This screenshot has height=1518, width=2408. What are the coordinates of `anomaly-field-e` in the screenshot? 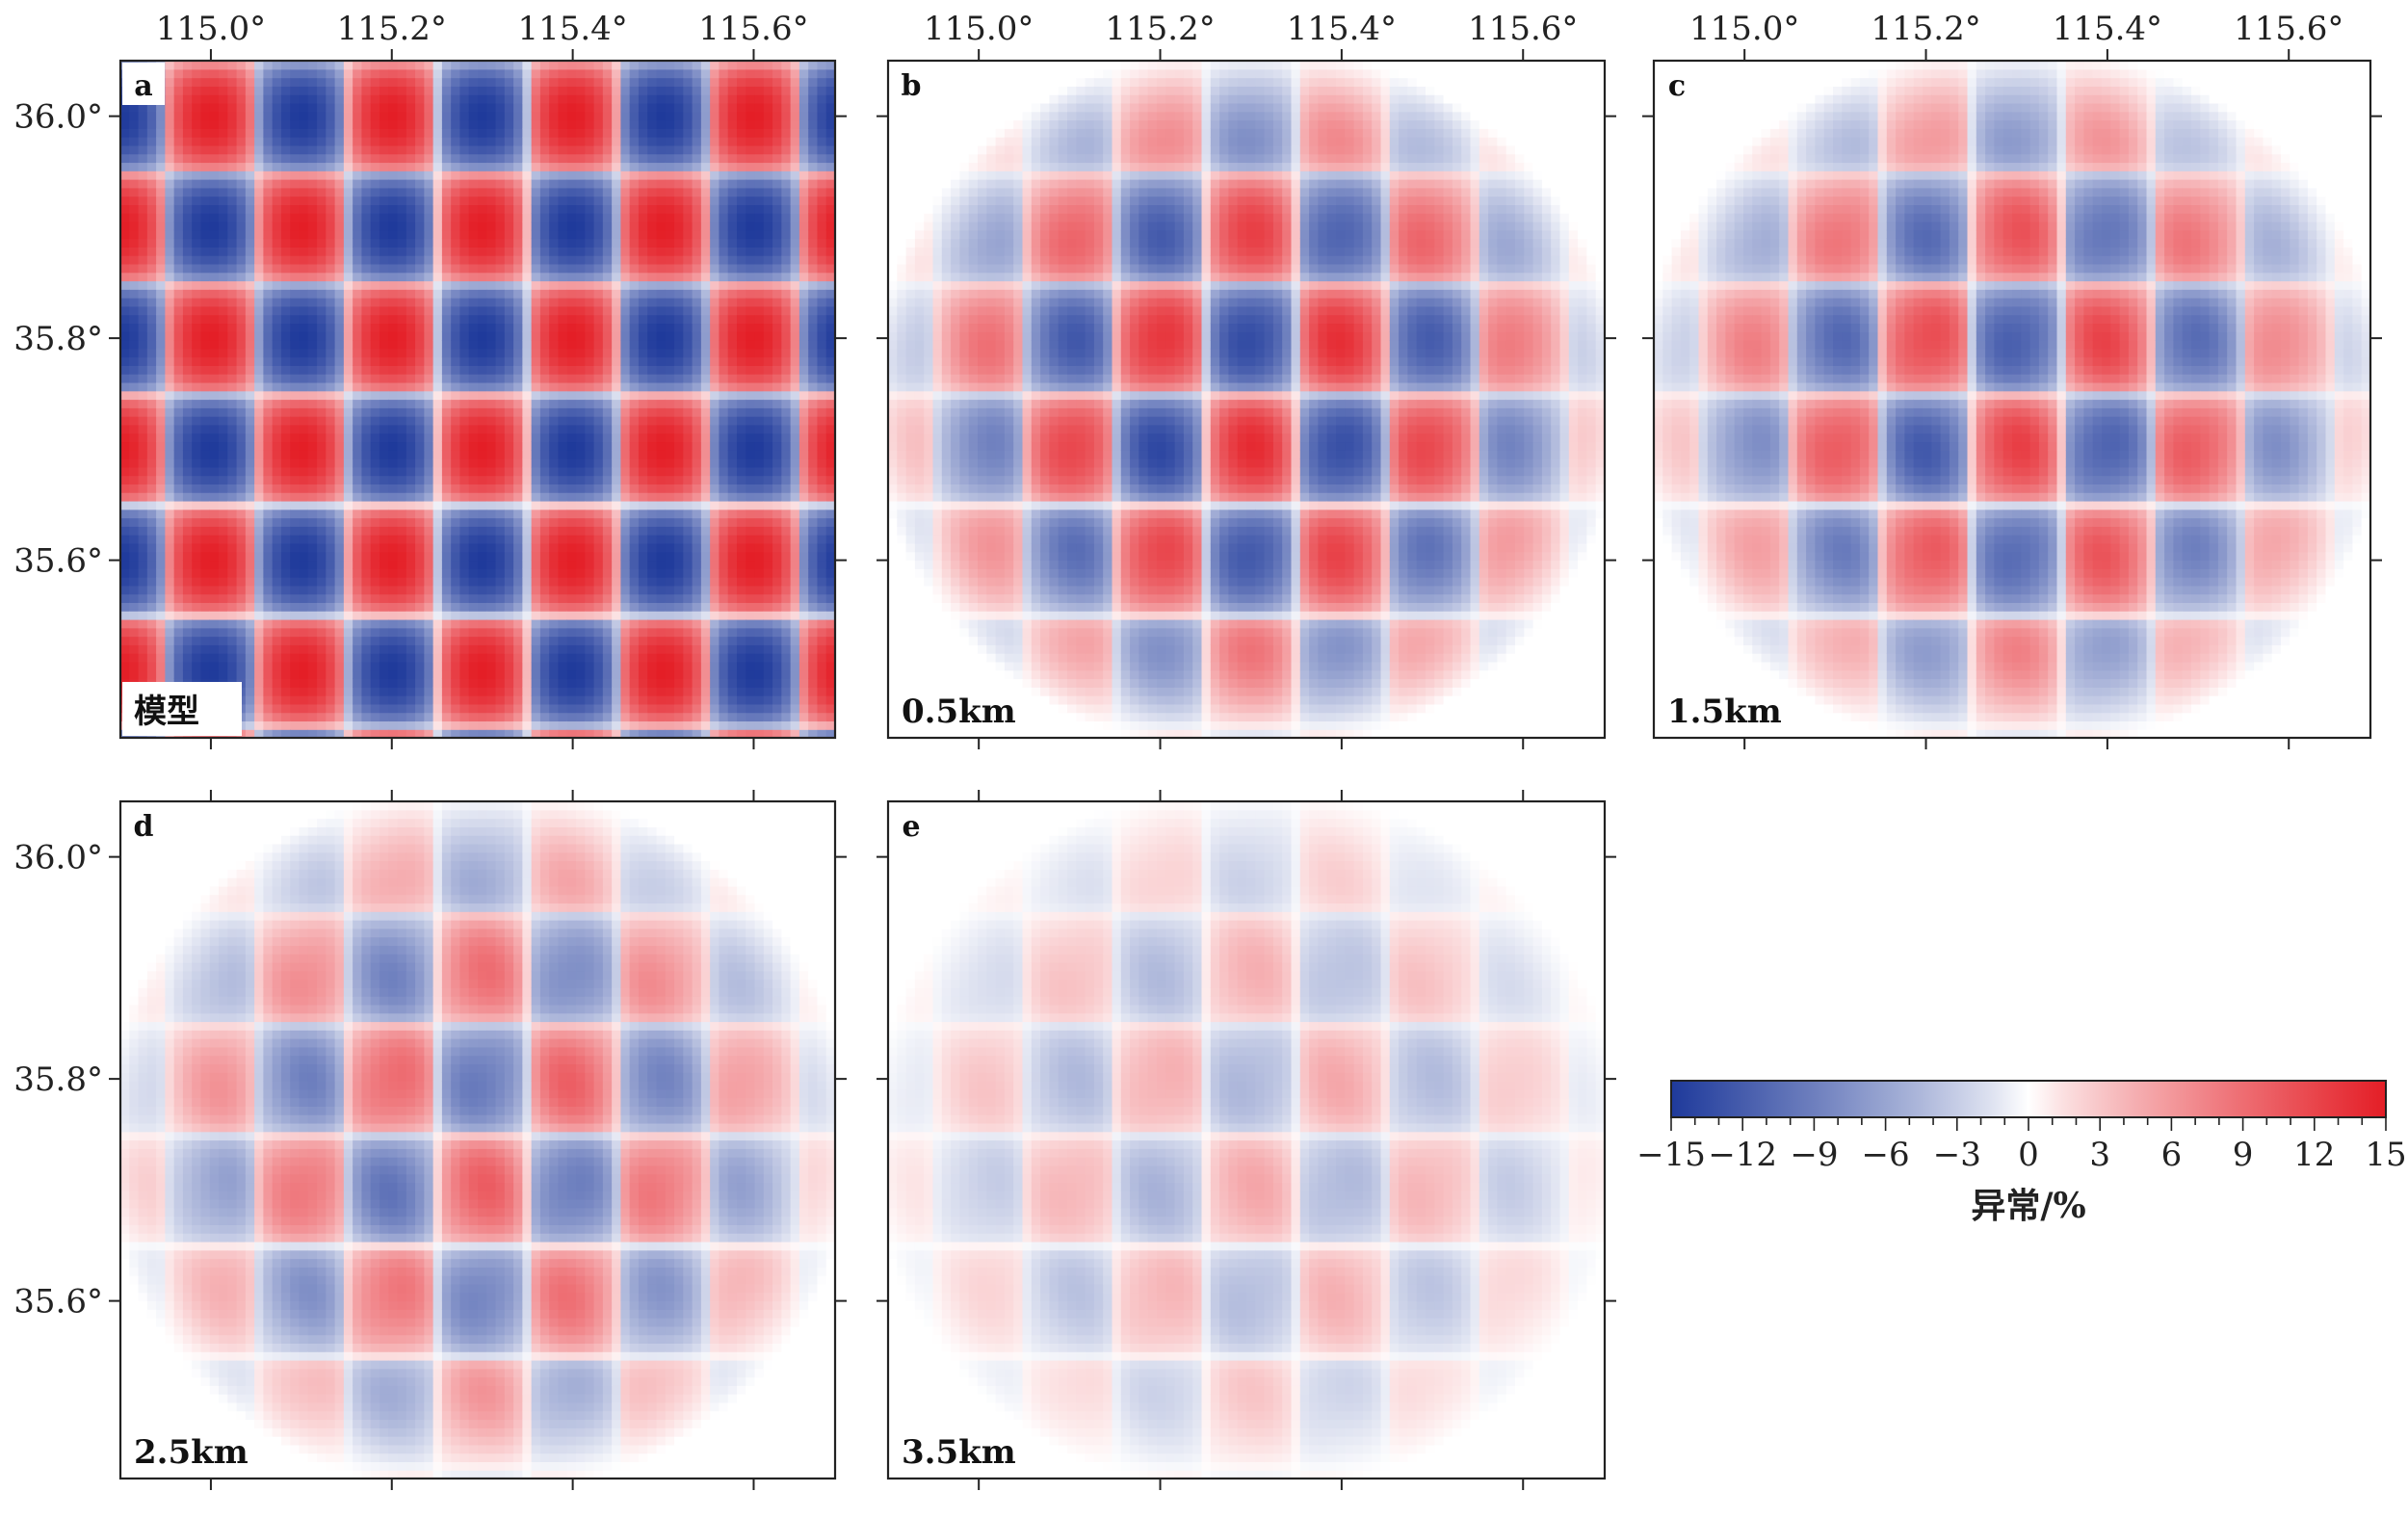 It's located at (1246, 1140).